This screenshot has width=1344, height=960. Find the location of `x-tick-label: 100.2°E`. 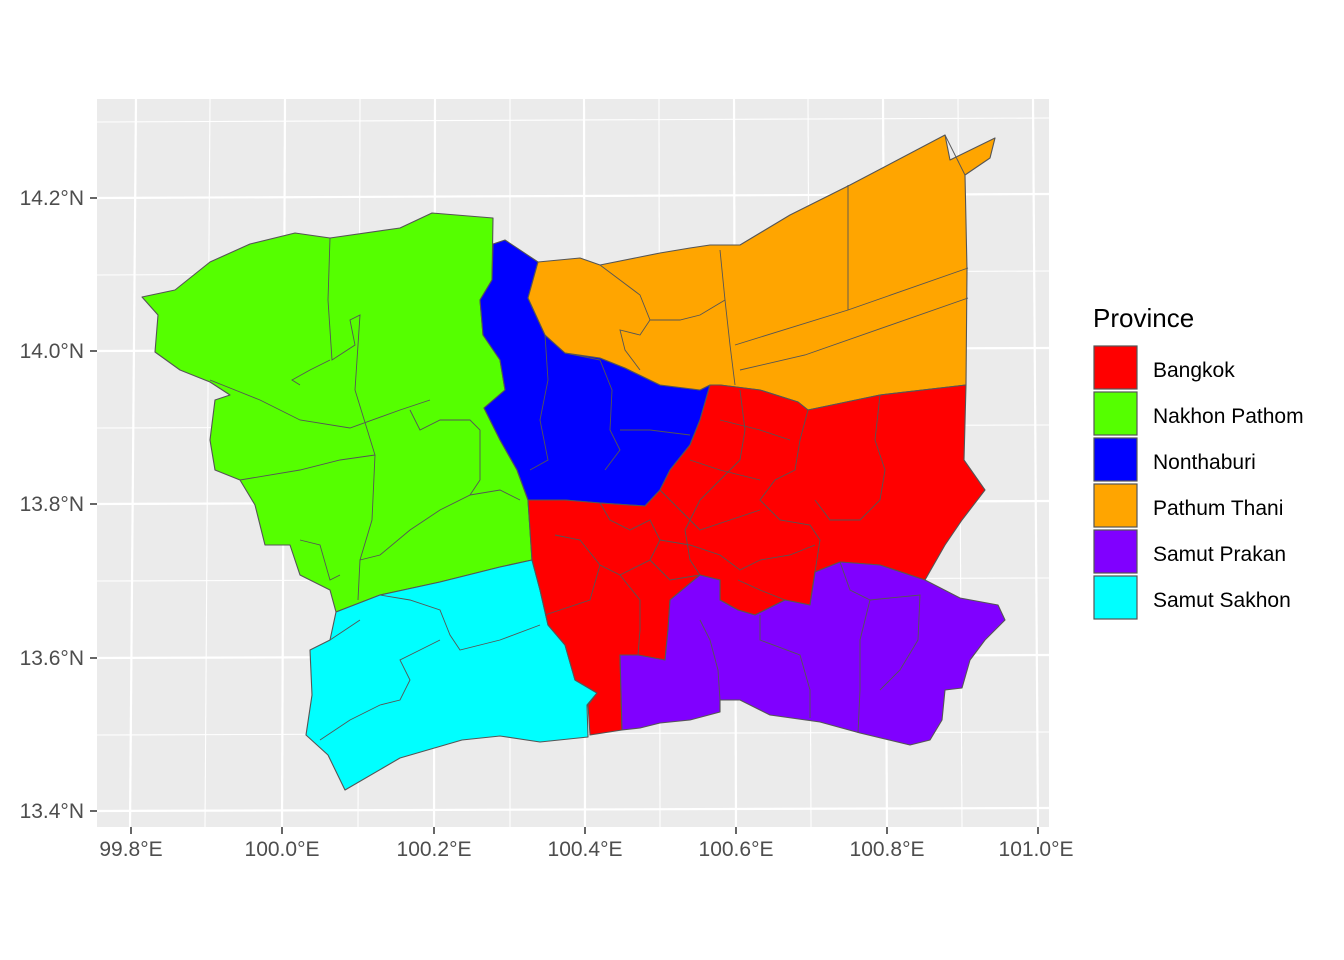

x-tick-label: 100.2°E is located at coordinates (434, 849).